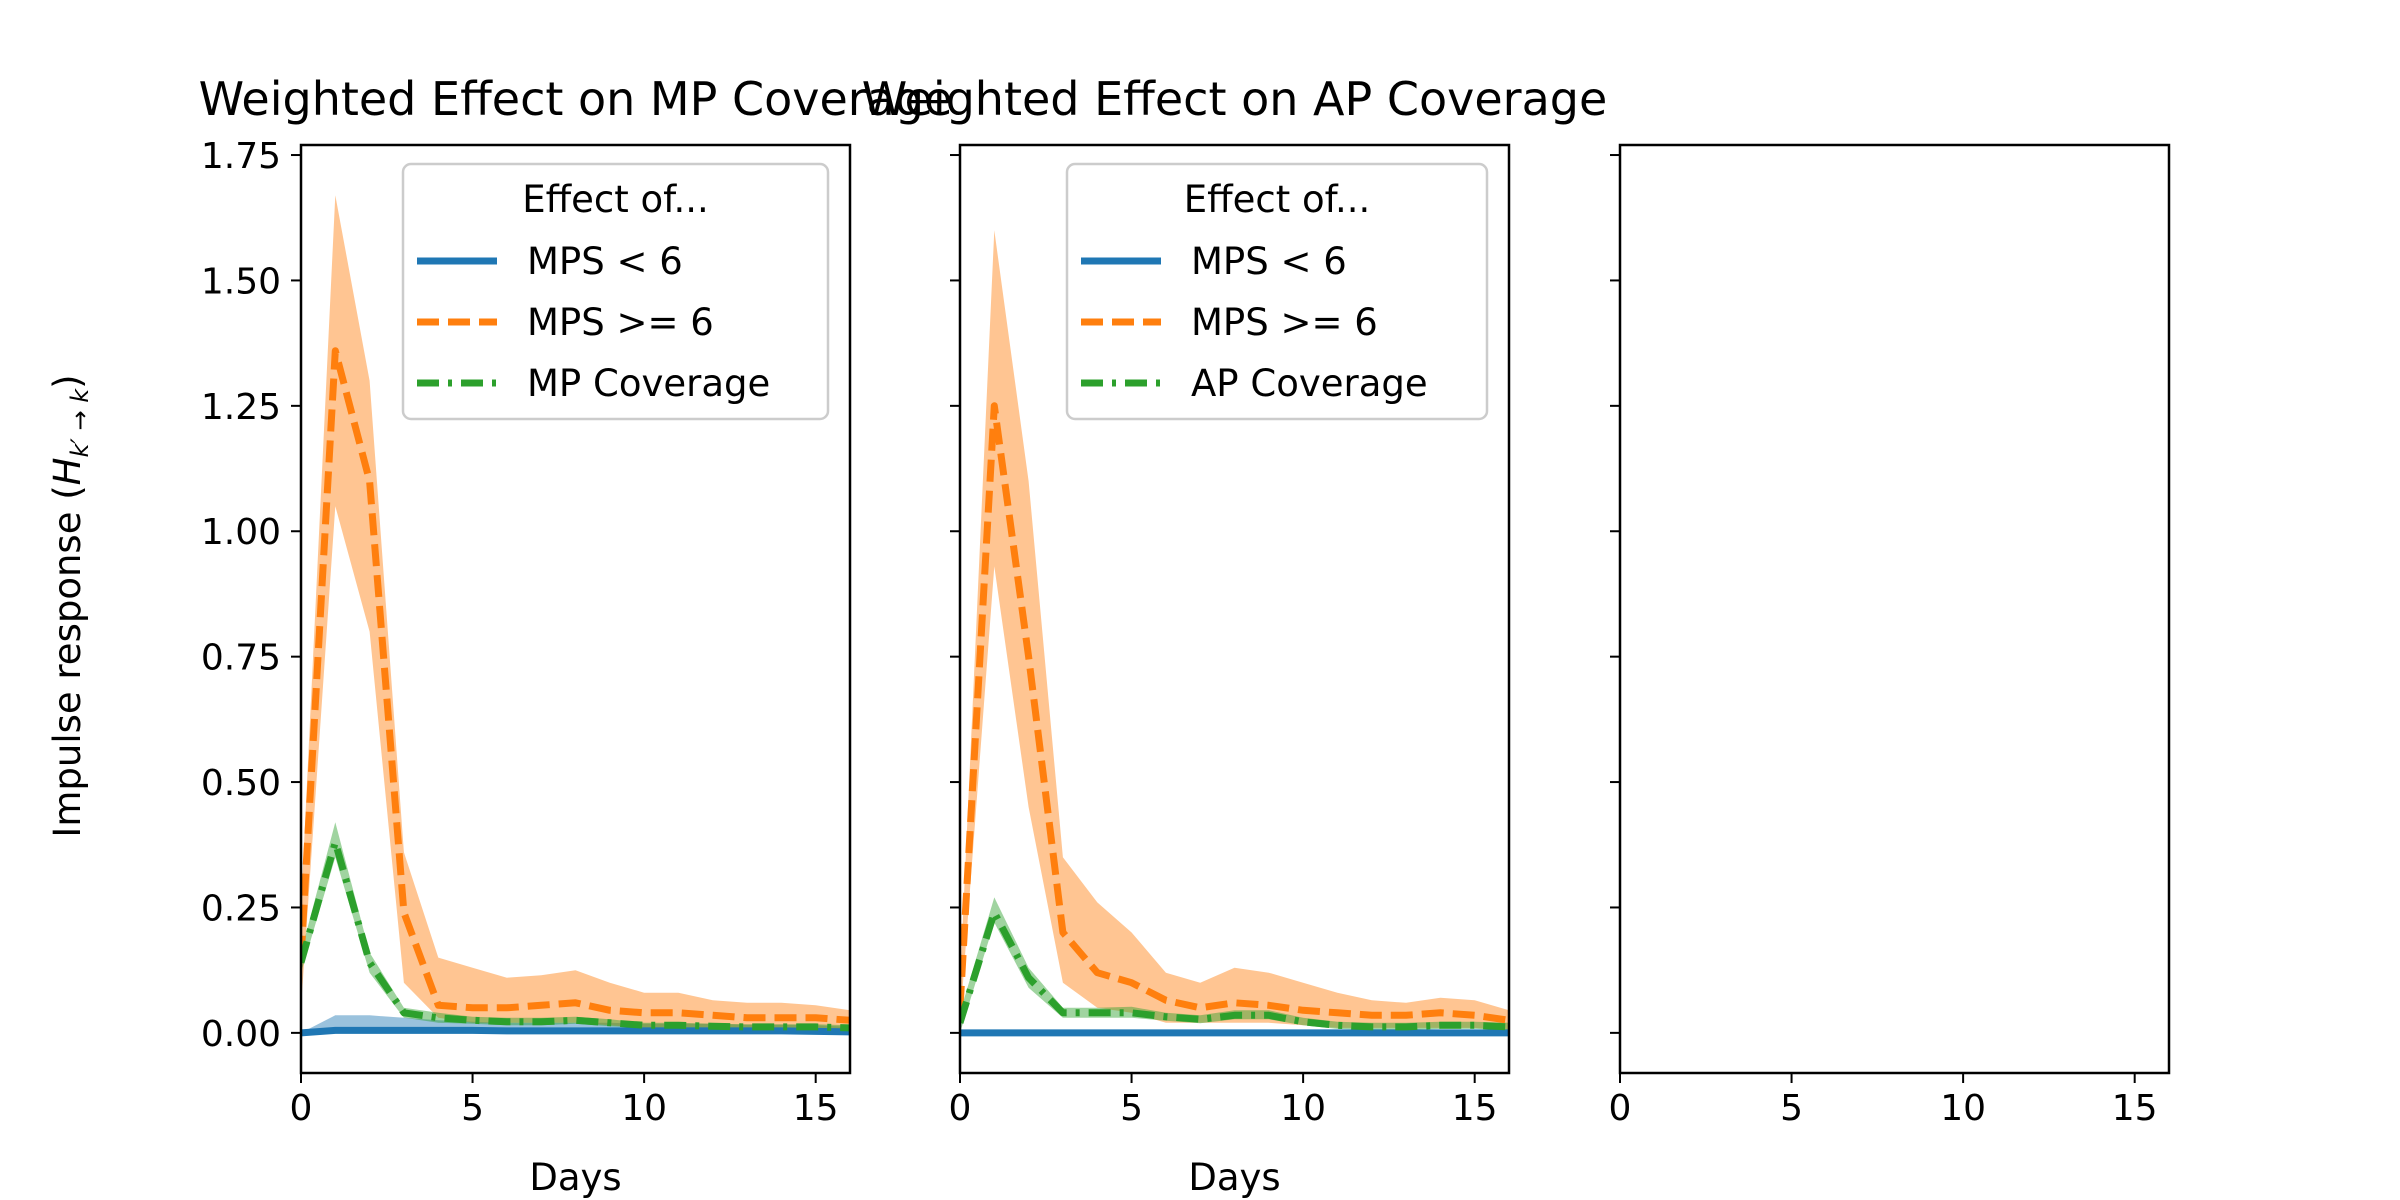 Image resolution: width=2400 pixels, height=1200 pixels. Describe the element at coordinates (241, 658) in the screenshot. I see `y-tick-label: 0.75` at that location.